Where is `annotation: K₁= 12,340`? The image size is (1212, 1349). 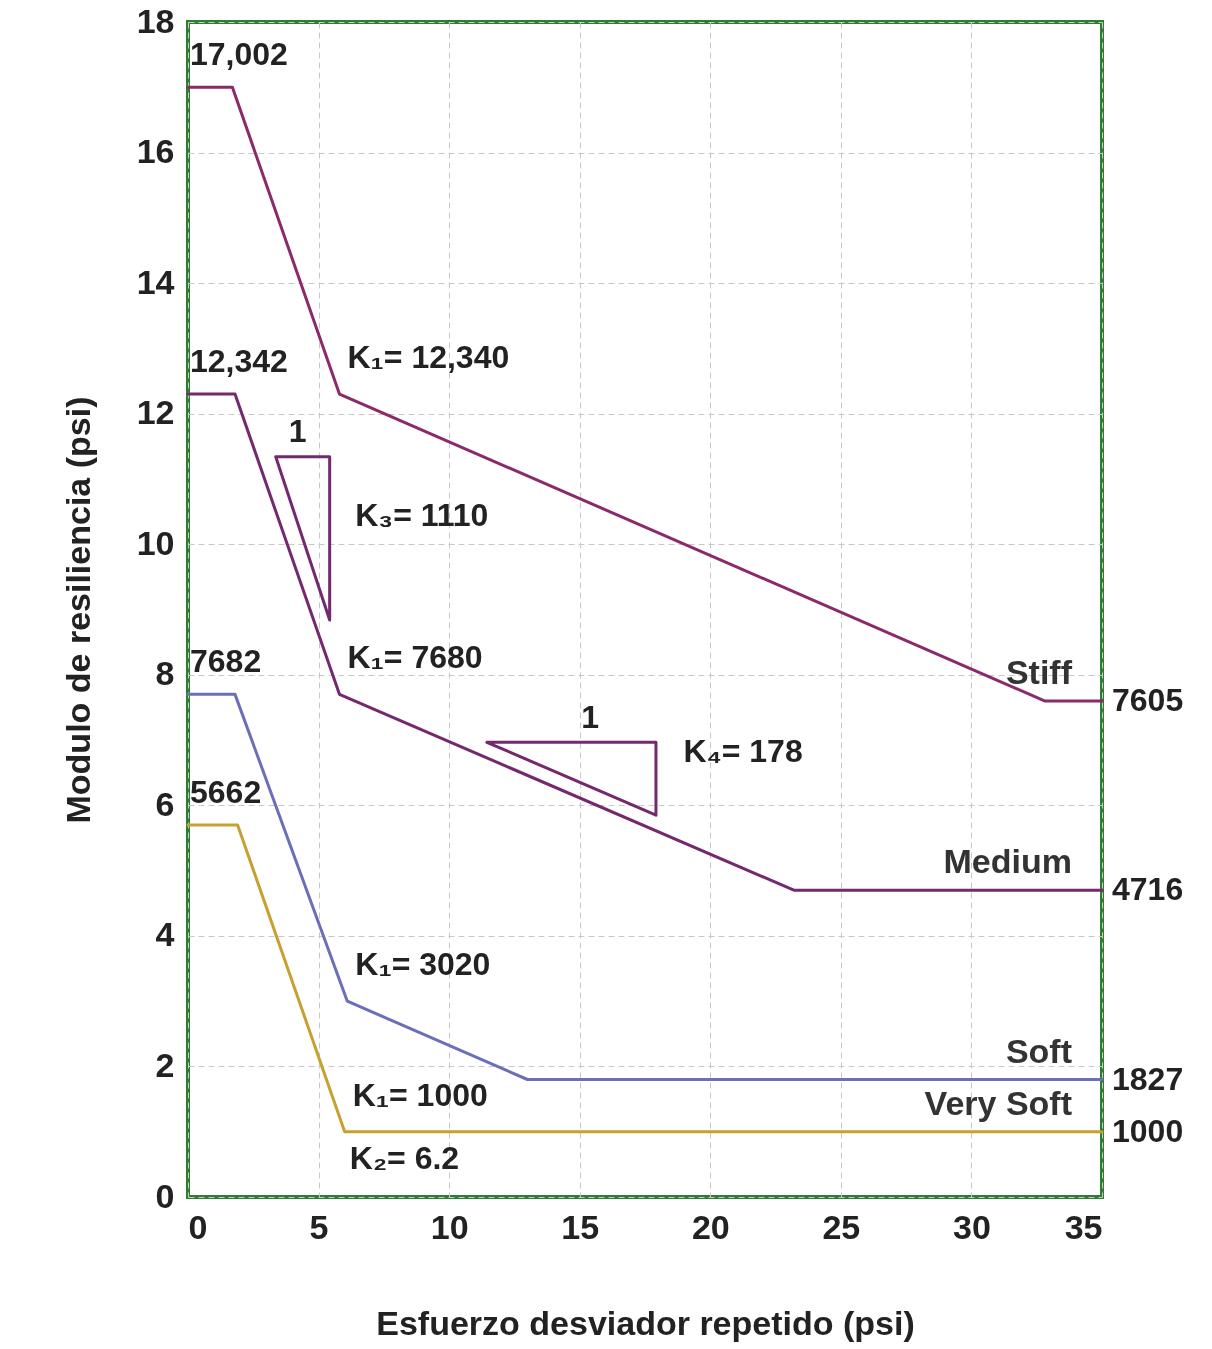
annotation: K₁= 12,340 is located at coordinates (428, 357).